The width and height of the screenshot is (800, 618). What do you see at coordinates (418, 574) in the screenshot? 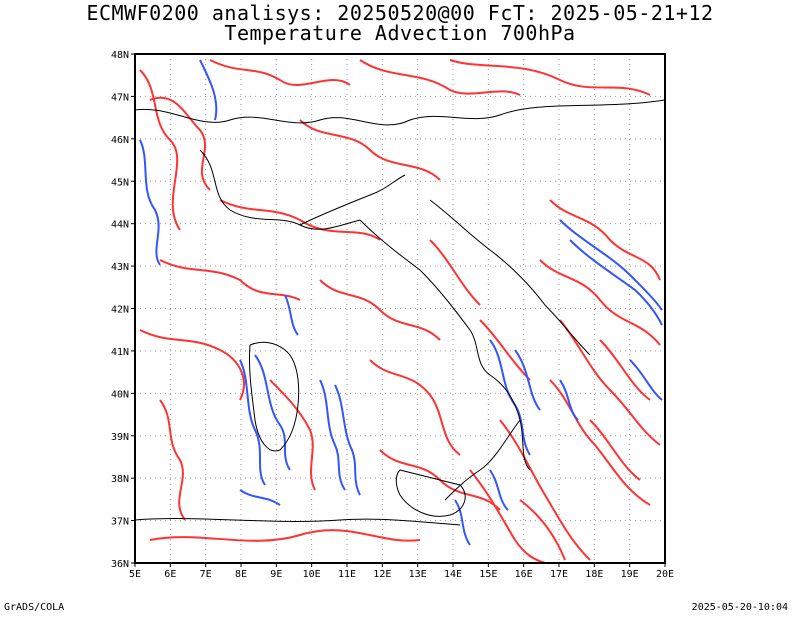
I see `longitude-tick-label: 13E` at bounding box center [418, 574].